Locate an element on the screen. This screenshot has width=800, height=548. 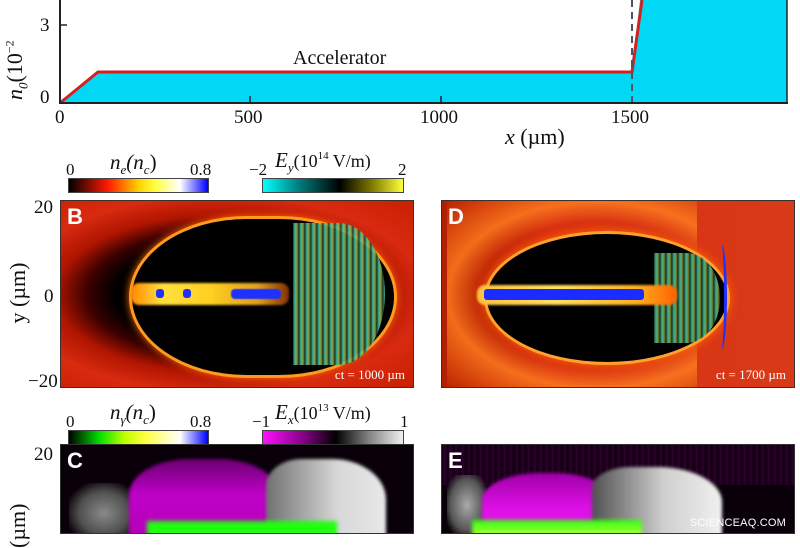
y-axis-label: n0(10−2 is located at coordinates (16, 70).